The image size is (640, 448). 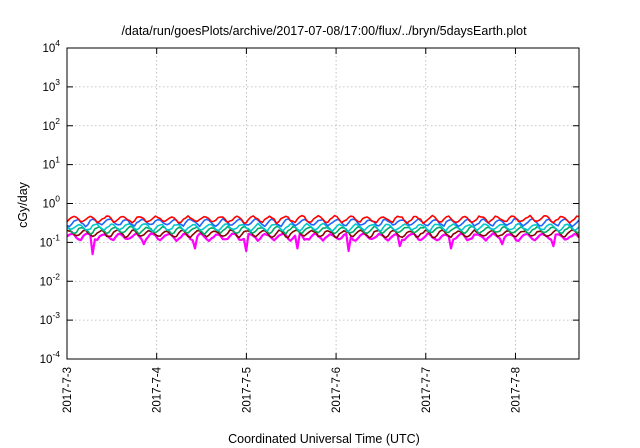 What do you see at coordinates (50, 318) in the screenshot?
I see `y-tick-label: 10⁻³` at bounding box center [50, 318].